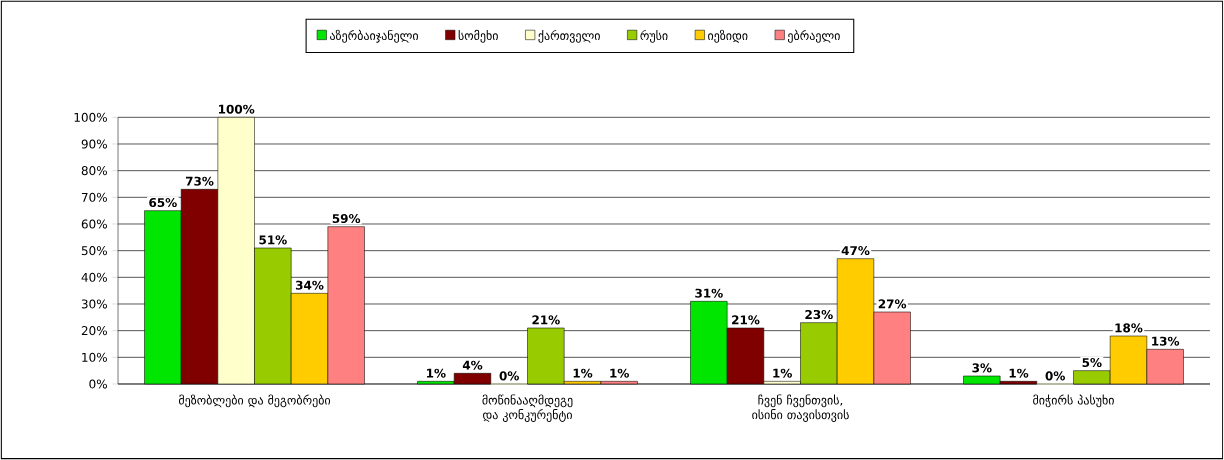 This screenshot has height=460, width=1224. What do you see at coordinates (472, 365) in the screenshot?
I see `data-label: 4%` at bounding box center [472, 365].